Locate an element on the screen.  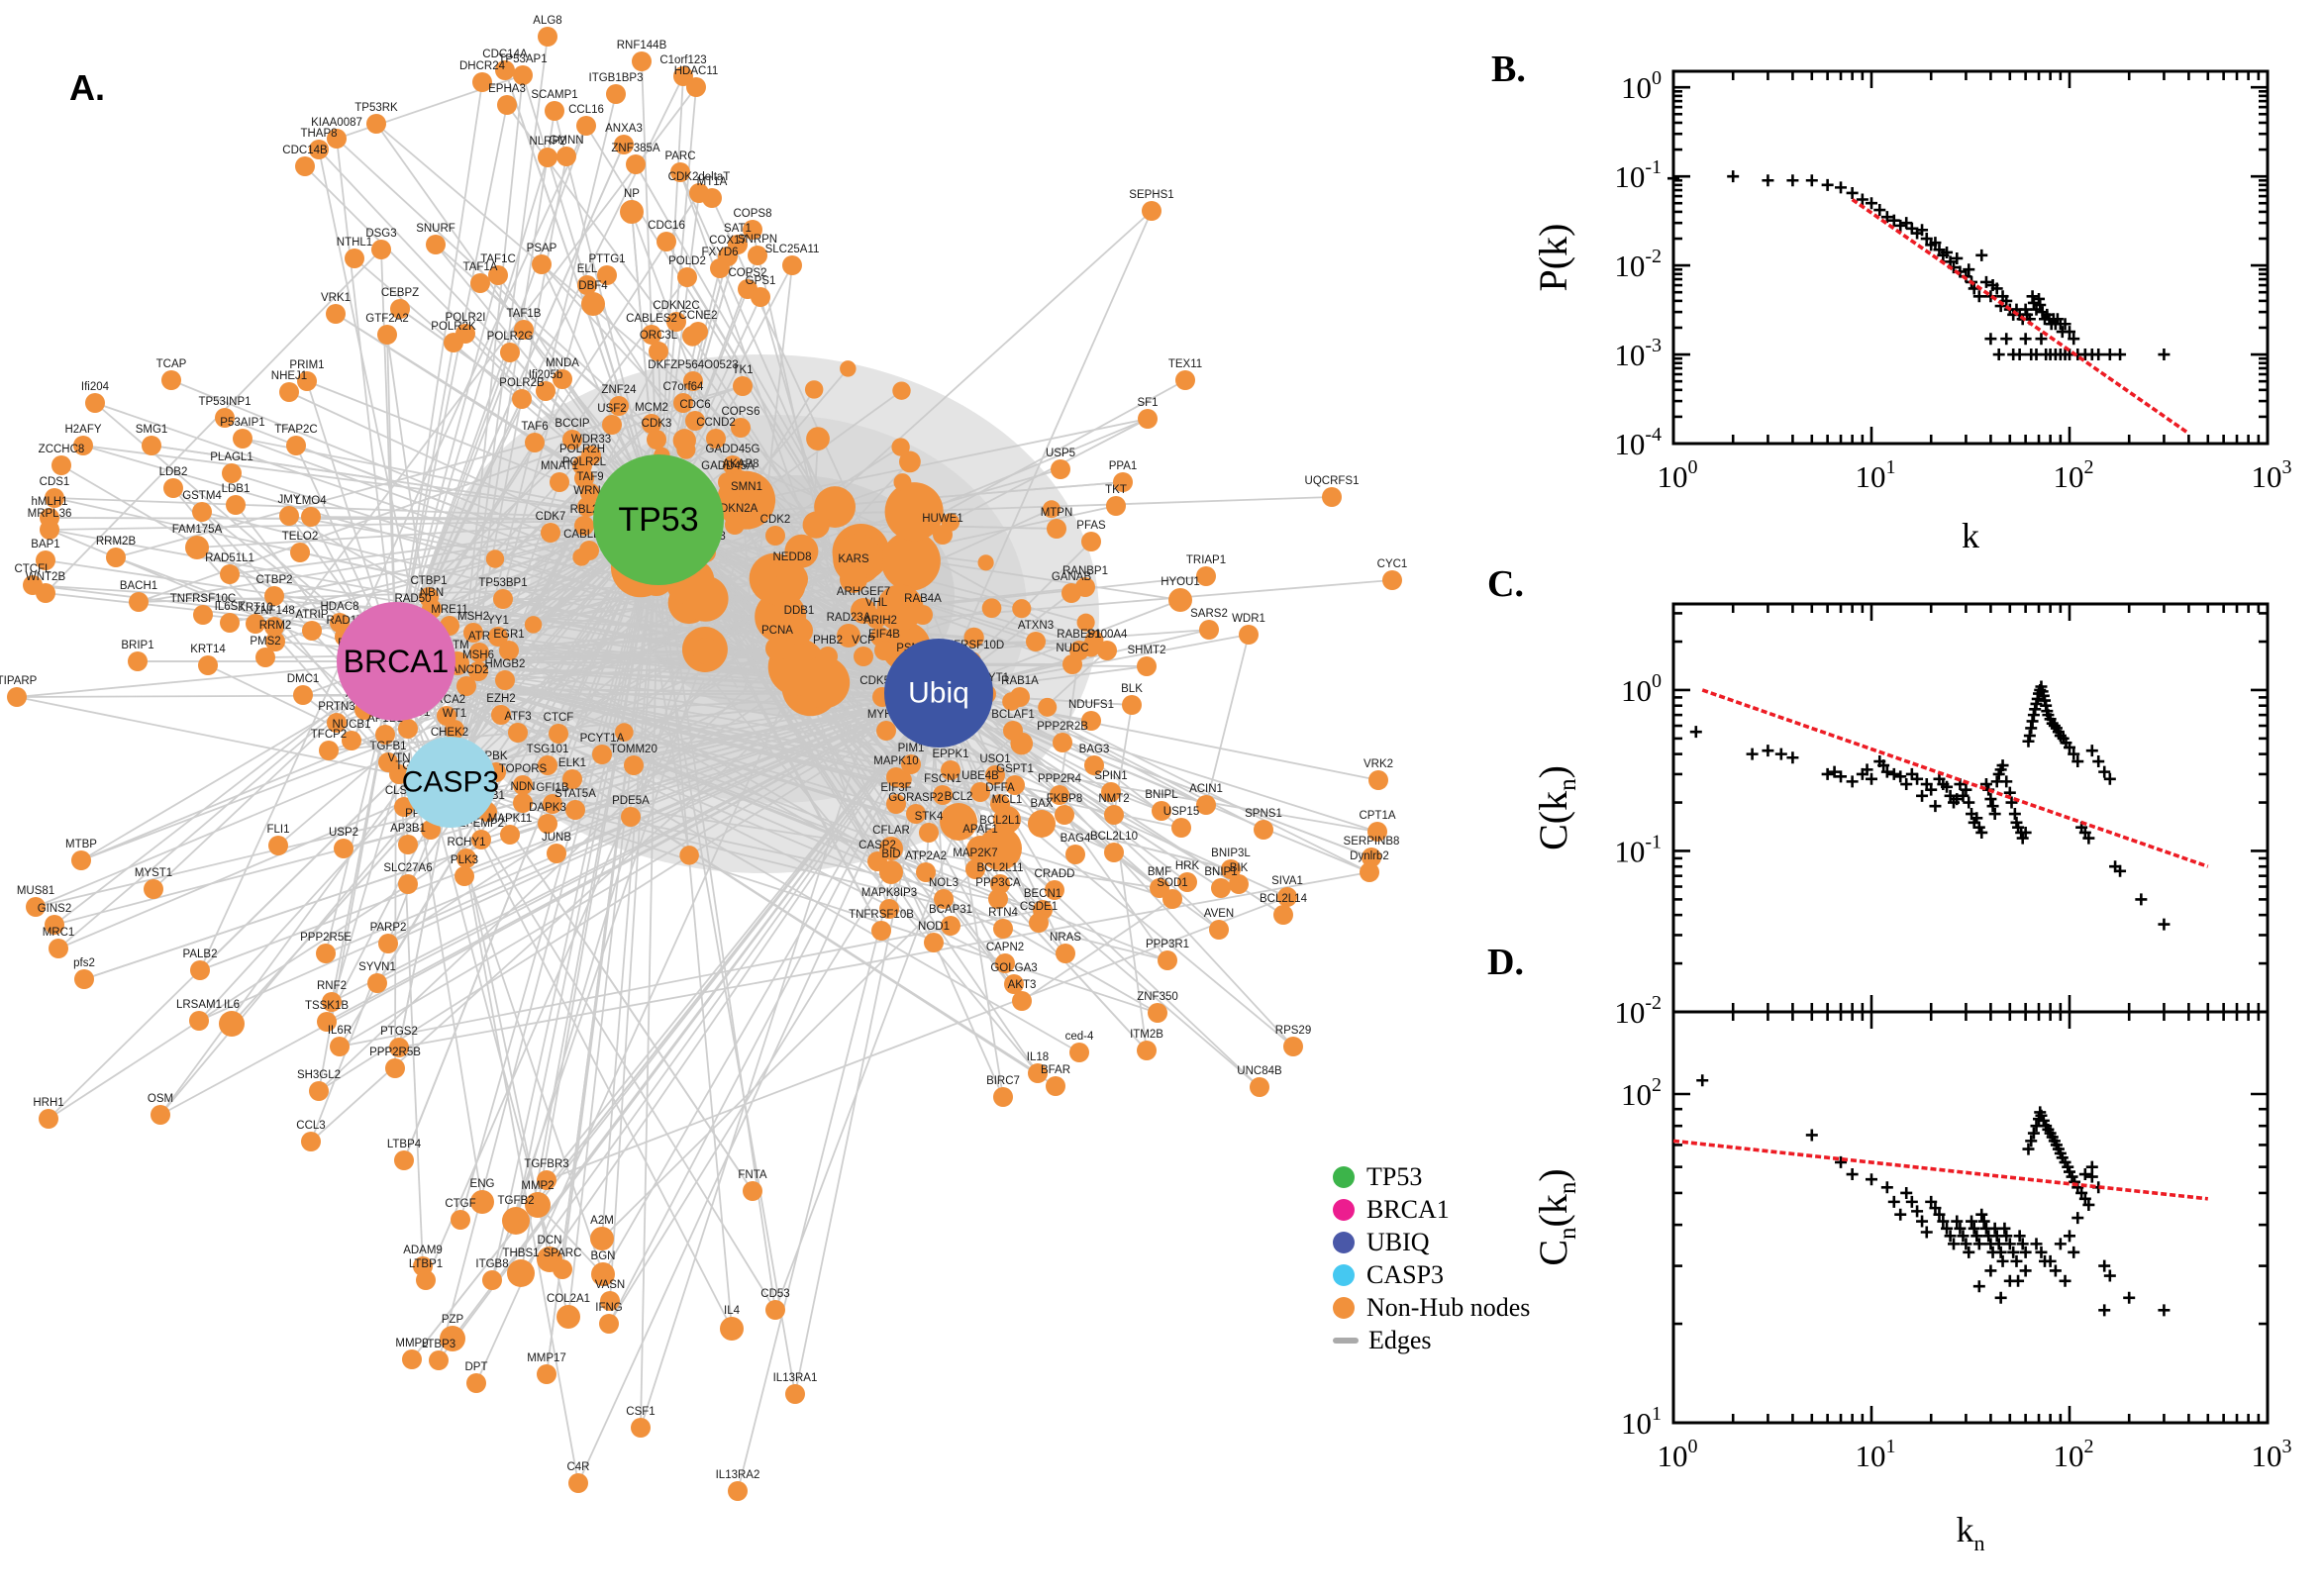
network-node-label: BCL2L14 is located at coordinates (1284, 899).